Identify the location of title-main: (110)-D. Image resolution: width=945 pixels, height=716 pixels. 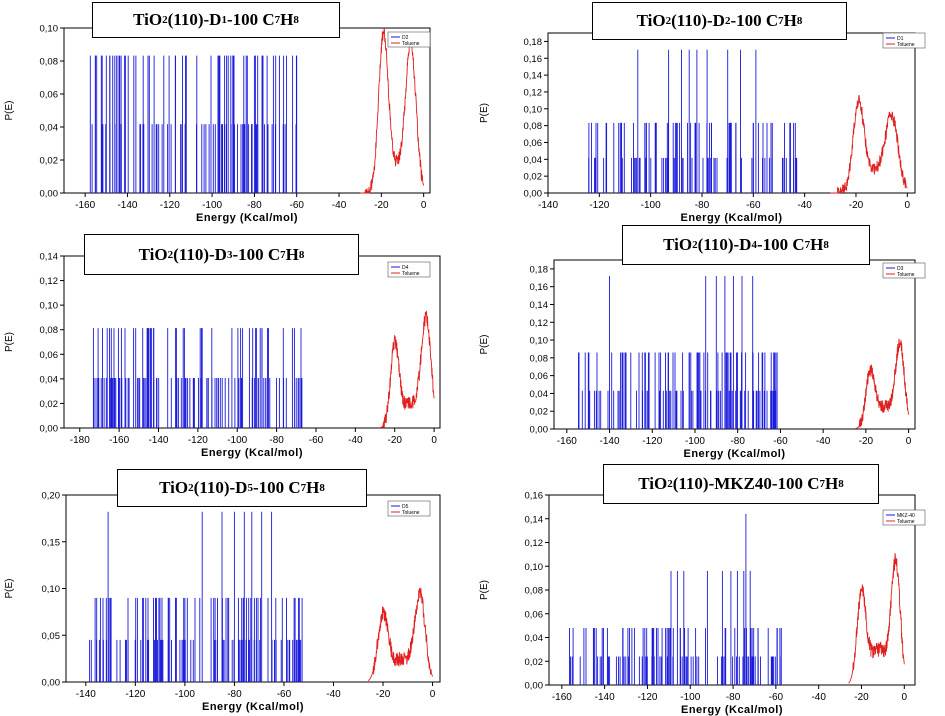
(220, 487).